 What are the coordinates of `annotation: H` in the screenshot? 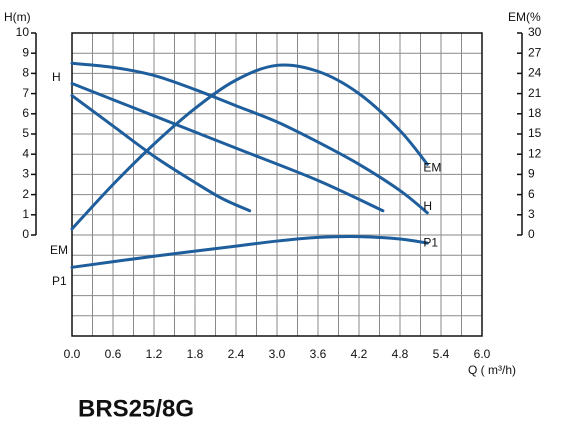 It's located at (56, 77).